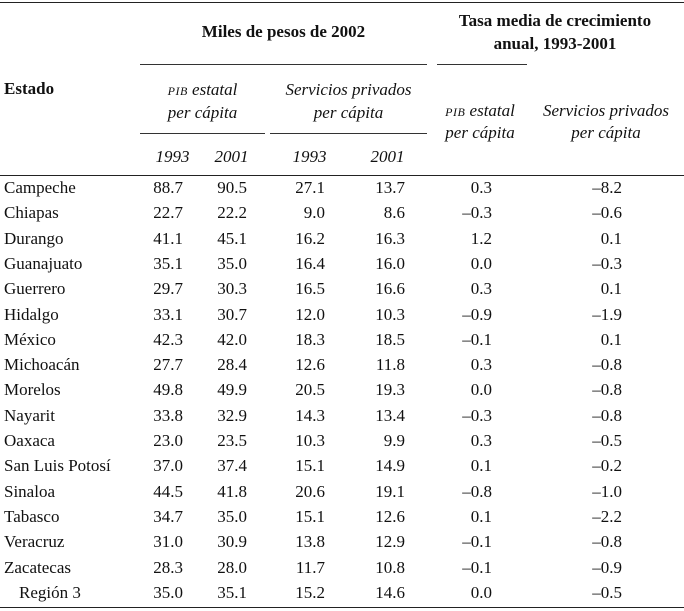  I want to click on cell-pib1993: 42.3, so click(168, 339).